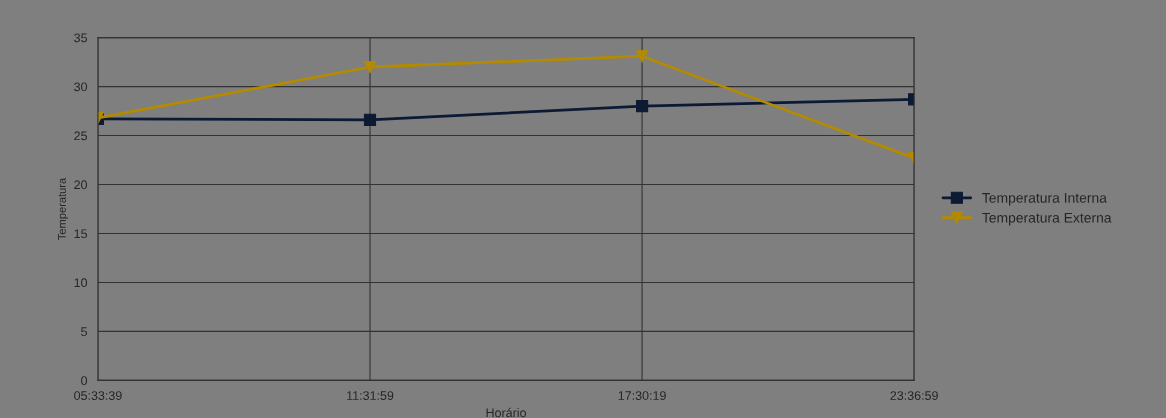  Describe the element at coordinates (1044, 199) in the screenshot. I see `legend-label: Temperatura Interna` at that location.